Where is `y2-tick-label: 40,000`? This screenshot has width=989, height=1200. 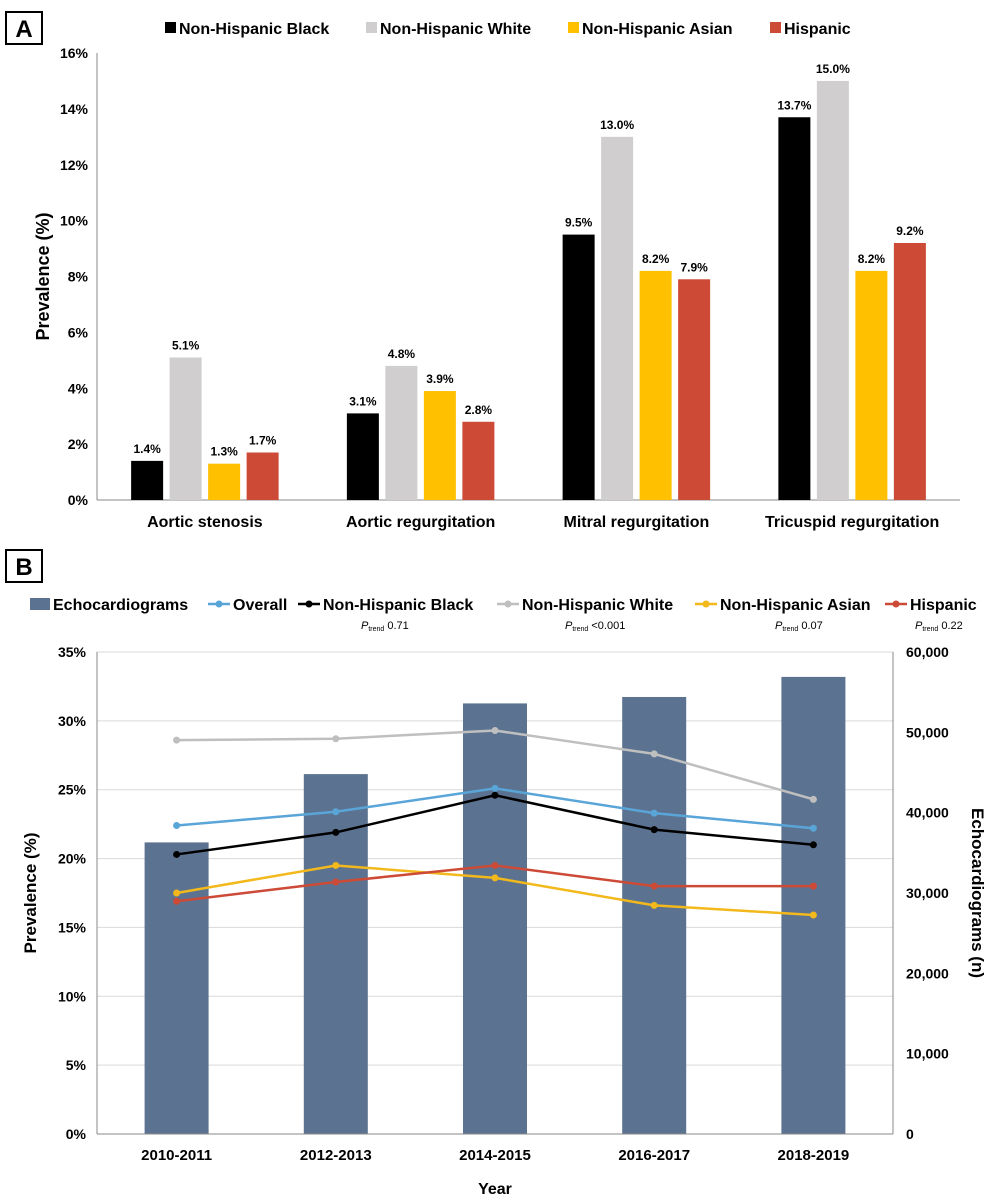
y2-tick-label: 40,000 is located at coordinates (927, 813).